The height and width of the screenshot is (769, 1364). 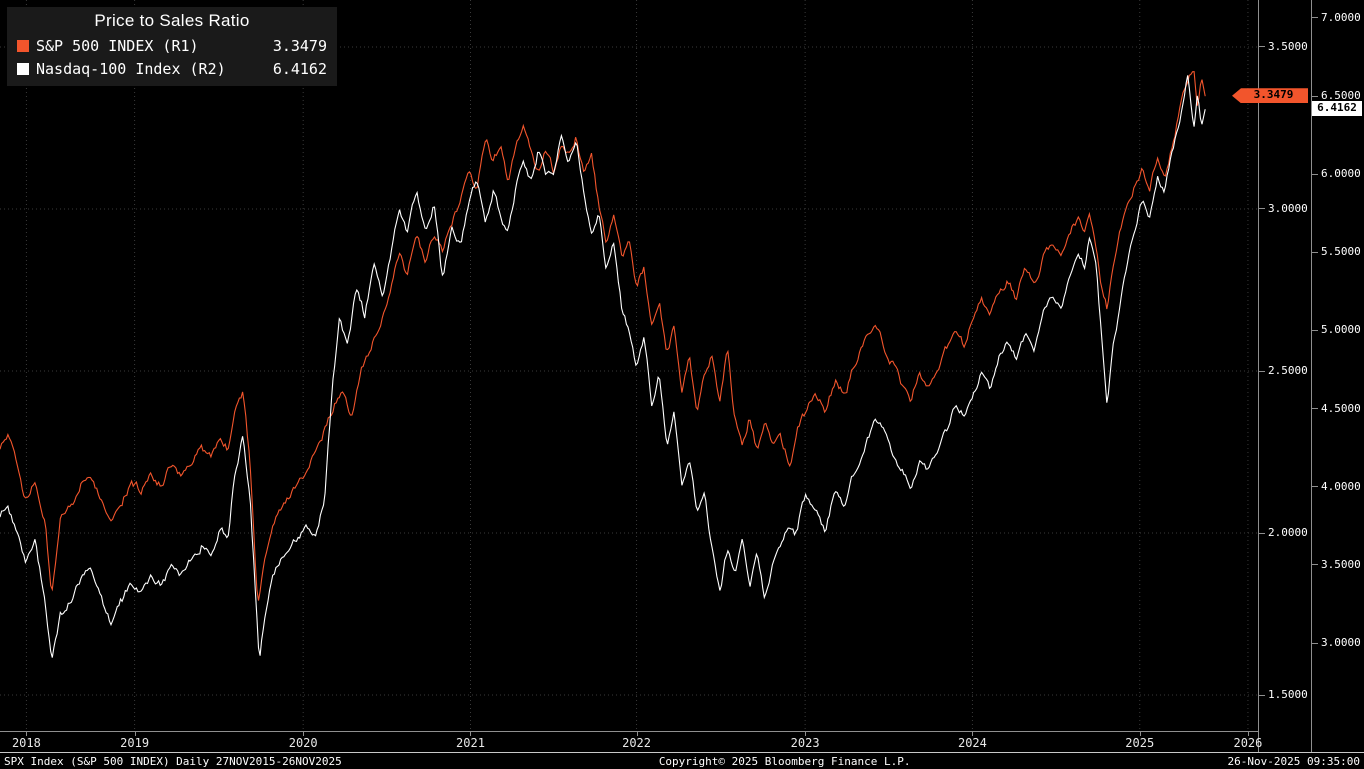 What do you see at coordinates (1341, 330) in the screenshot?
I see `axis-tick-label: 5.0000` at bounding box center [1341, 330].